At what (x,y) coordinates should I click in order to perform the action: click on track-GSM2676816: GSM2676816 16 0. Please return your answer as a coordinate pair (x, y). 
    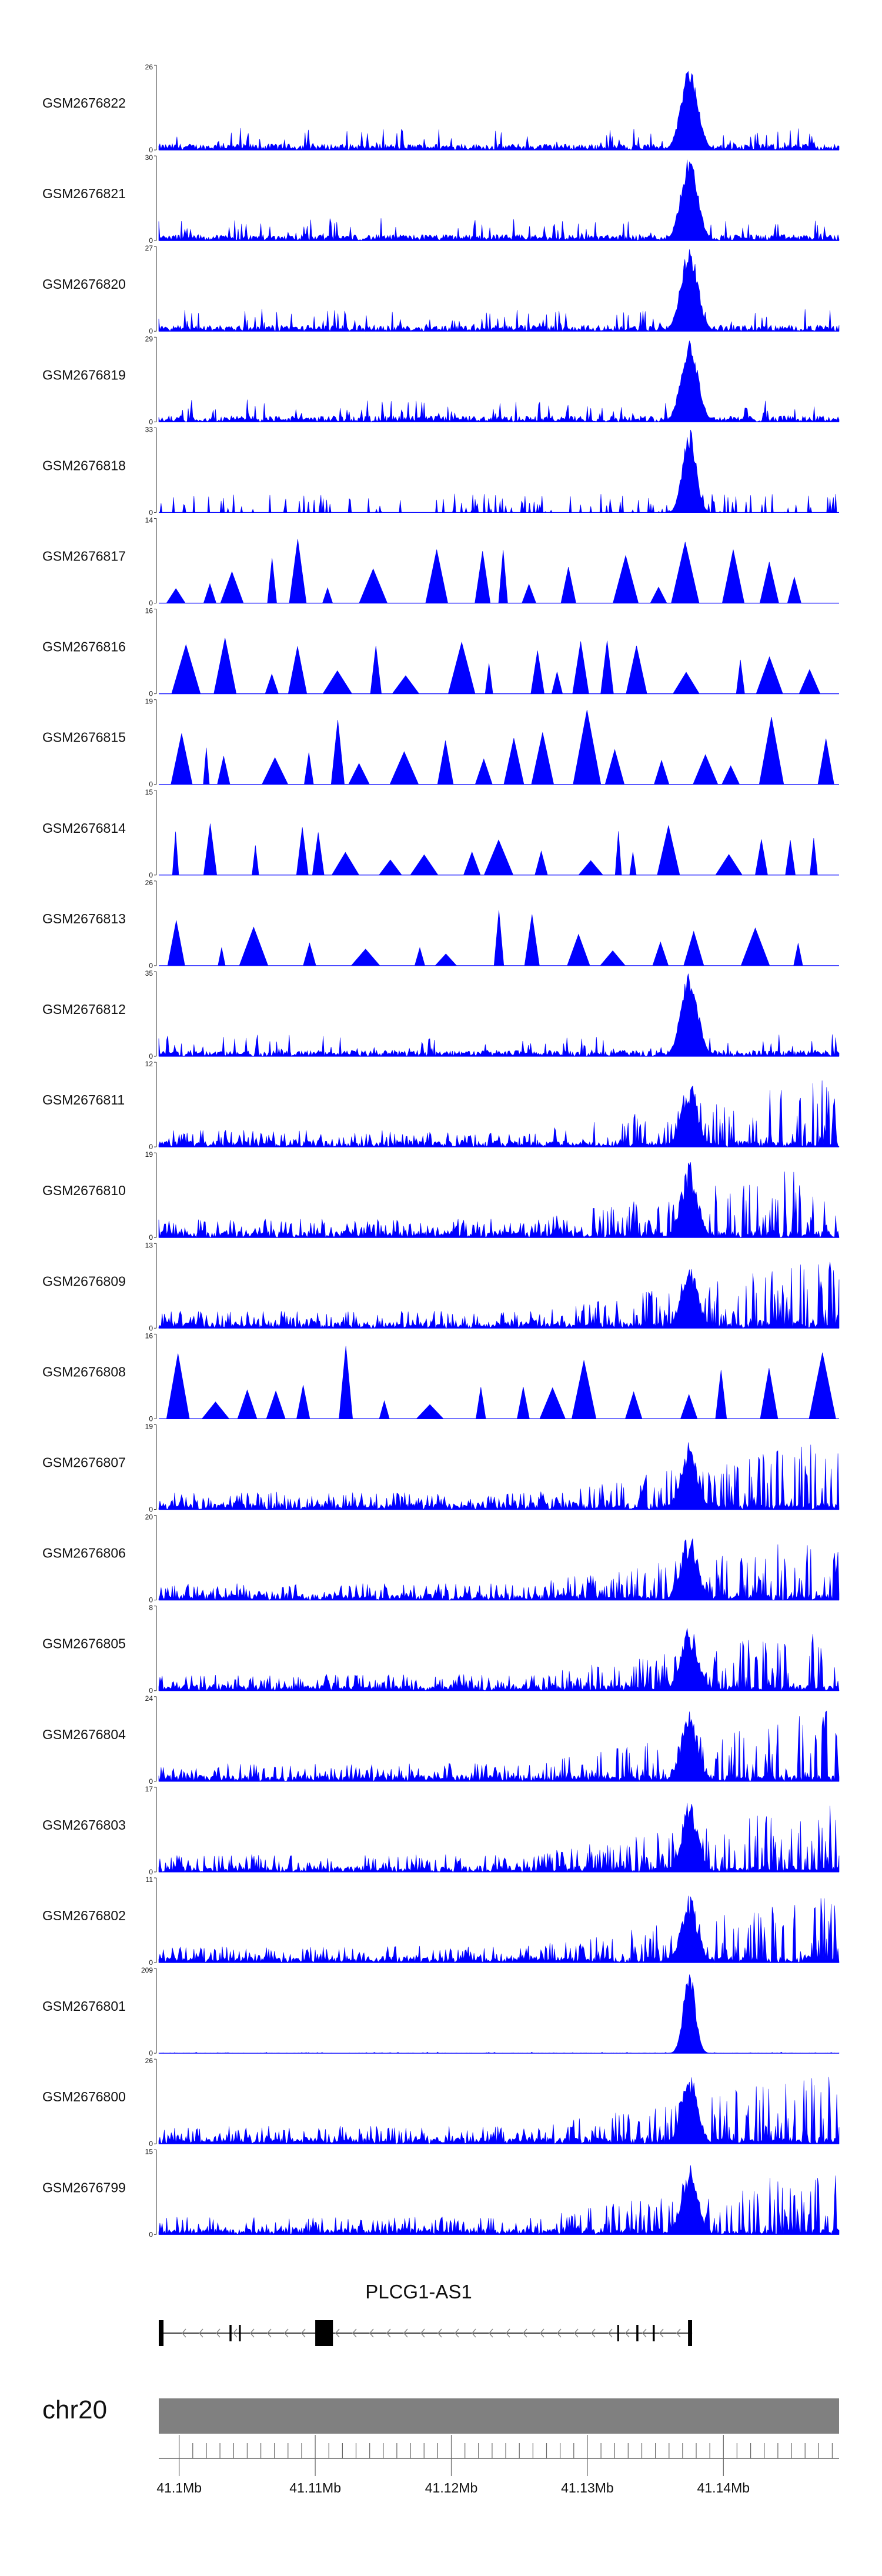
    Looking at the image, I should click on (440, 652).